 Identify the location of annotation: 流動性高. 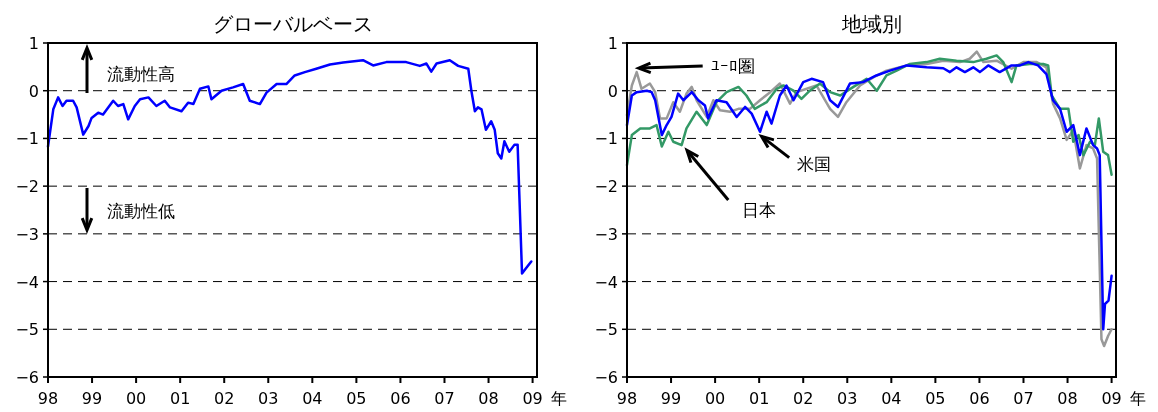
(141, 74).